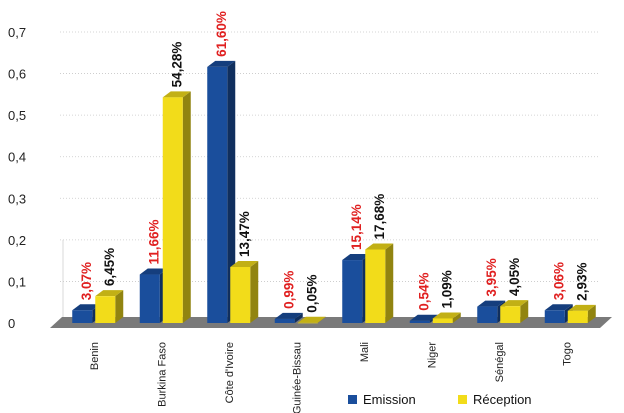  I want to click on data-label-emission: 15,14%, so click(356, 227).